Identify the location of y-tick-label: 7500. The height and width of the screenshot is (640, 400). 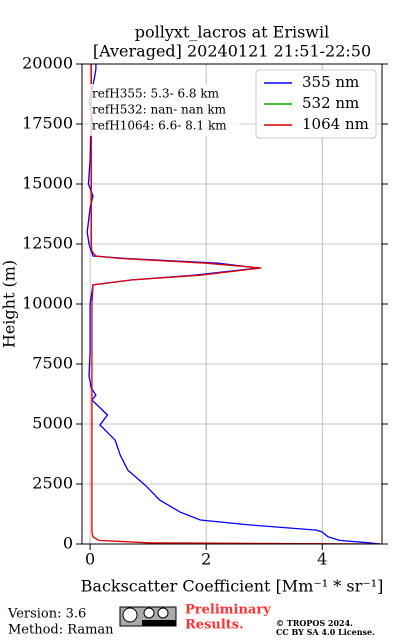
(52, 363).